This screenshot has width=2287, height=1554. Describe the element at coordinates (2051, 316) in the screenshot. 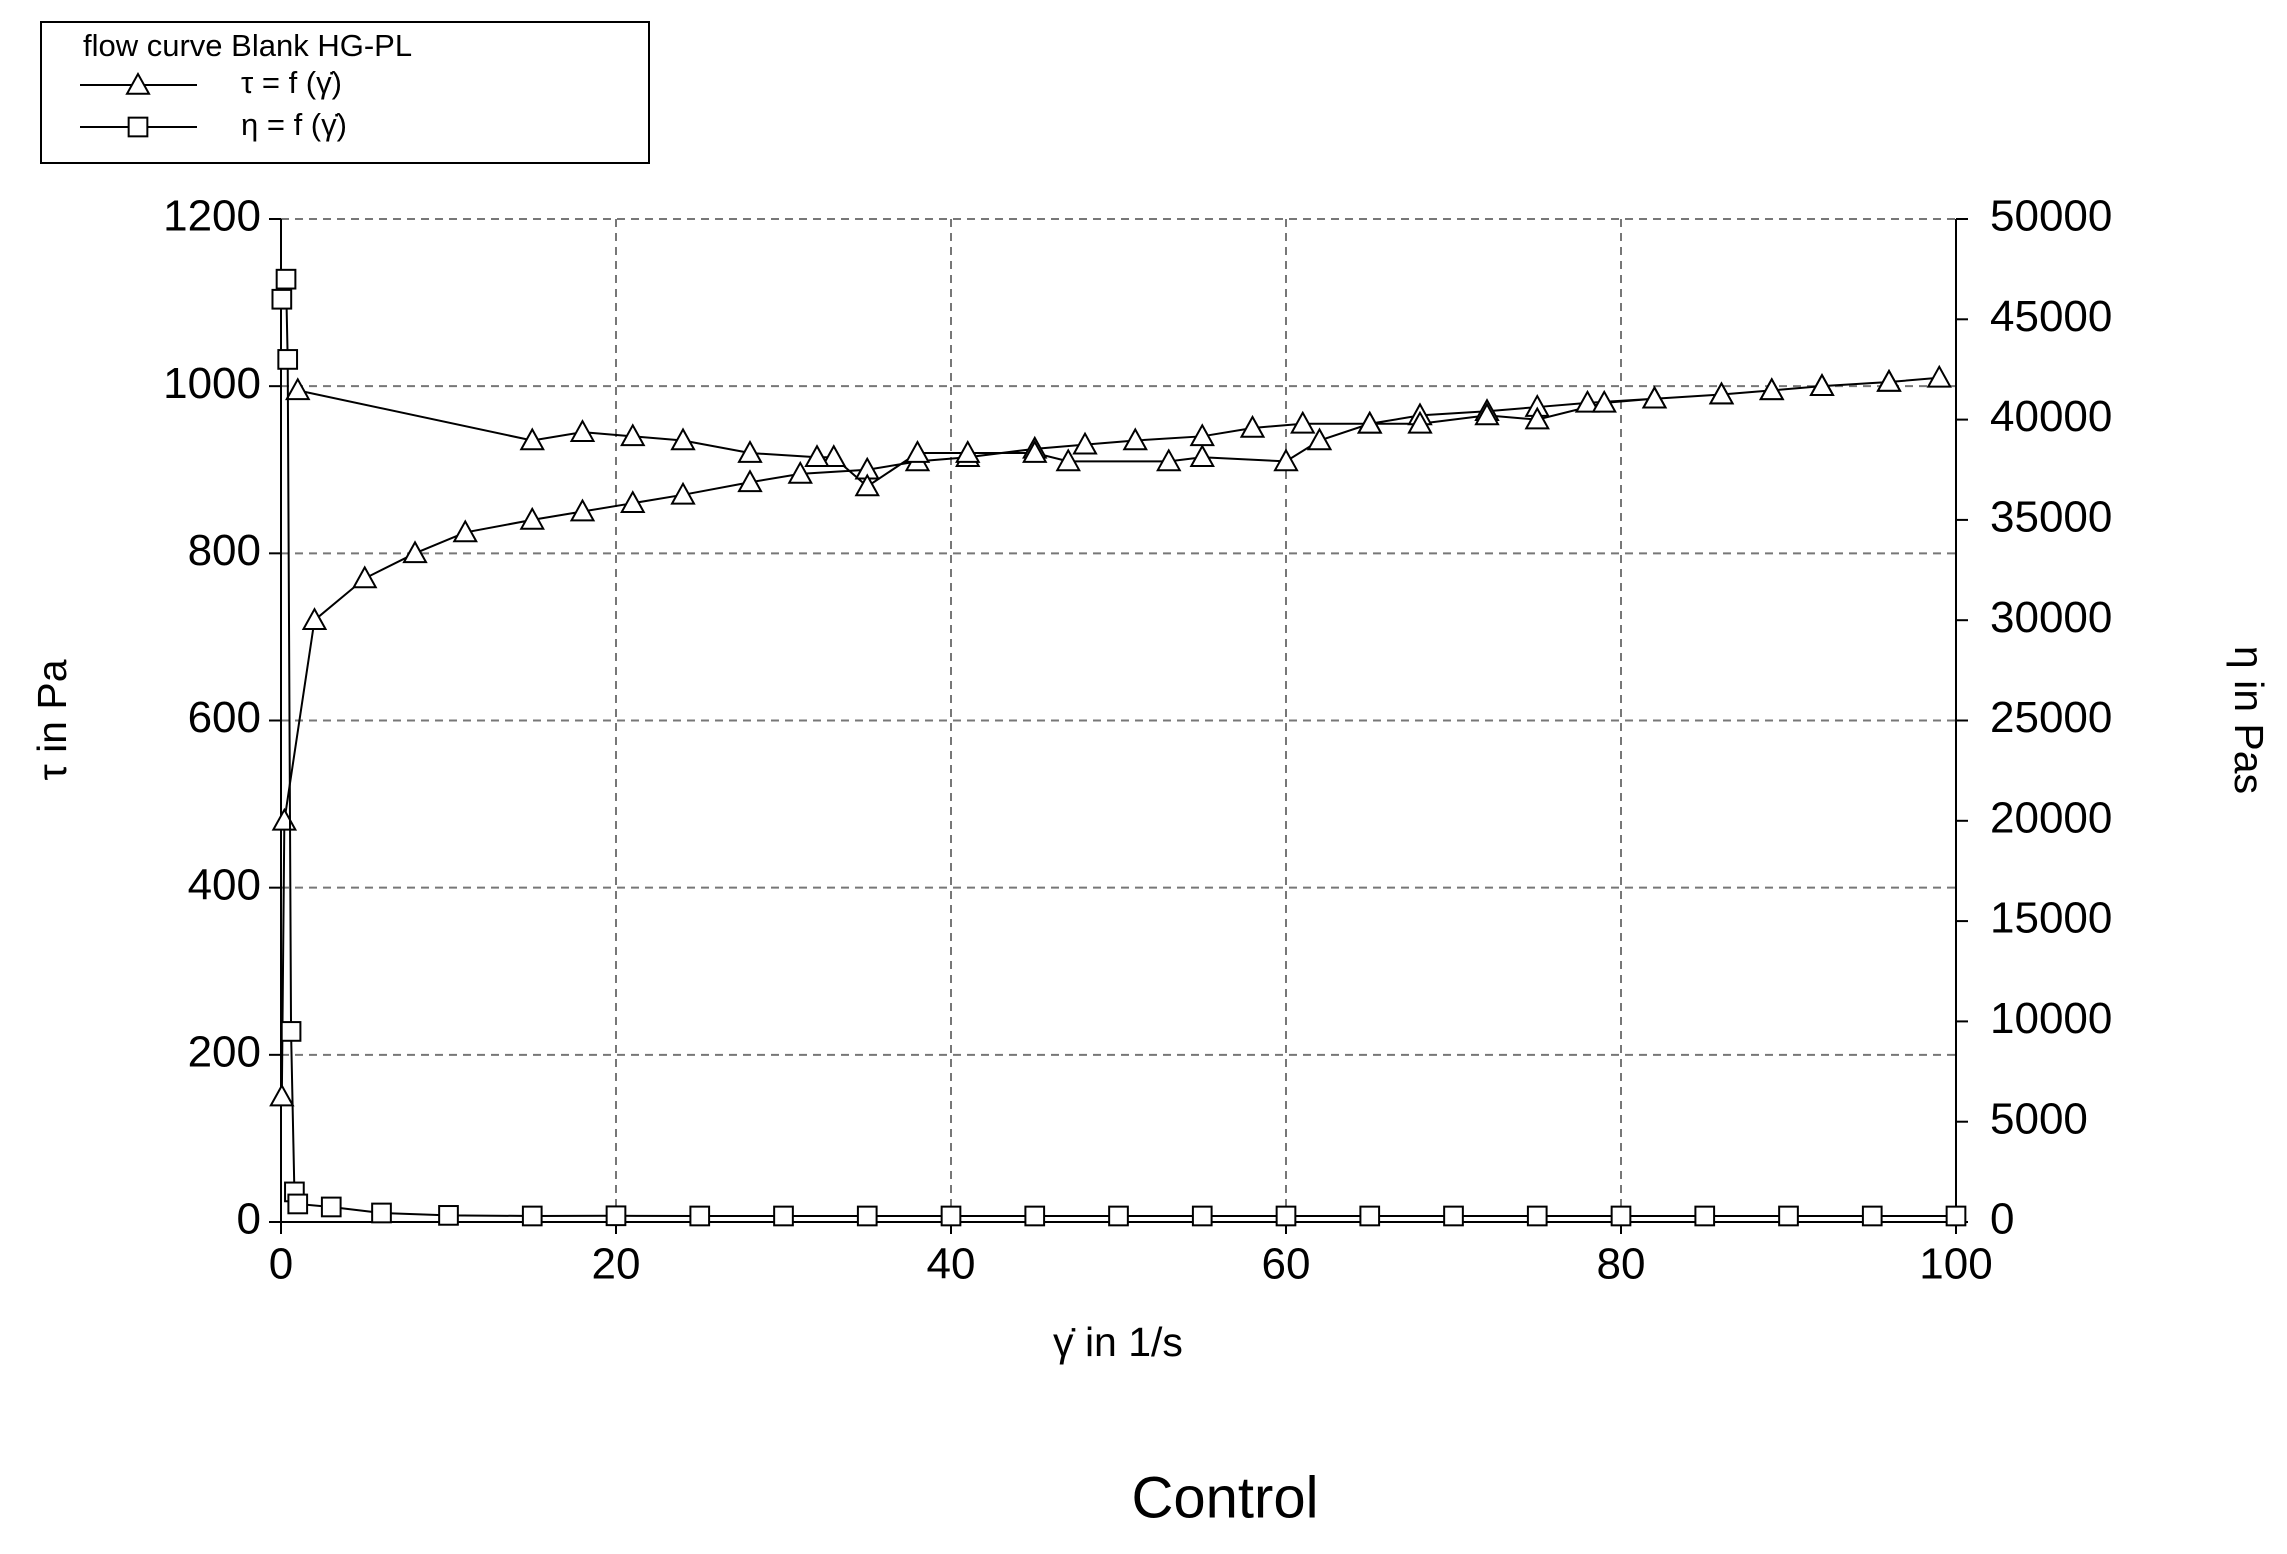

I see `y2-tick-label: 45000` at that location.